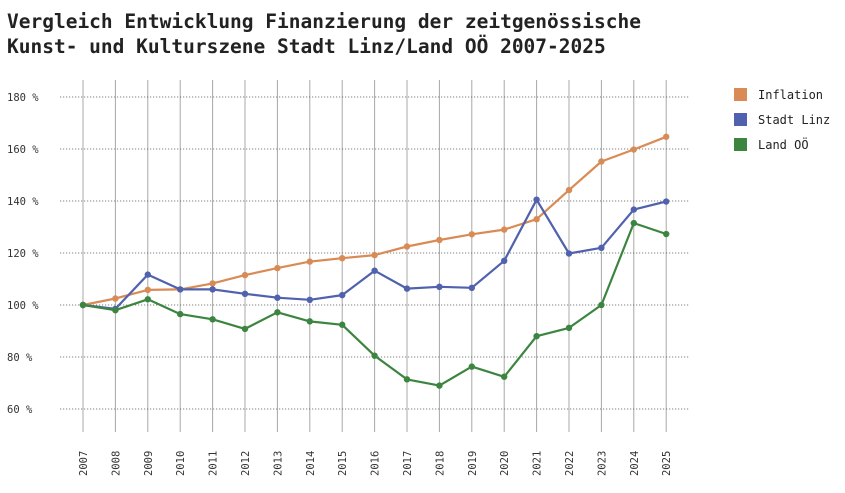 The height and width of the screenshot is (493, 845). What do you see at coordinates (376, 463) in the screenshot?
I see `x-tick-label-2016: 2016` at bounding box center [376, 463].